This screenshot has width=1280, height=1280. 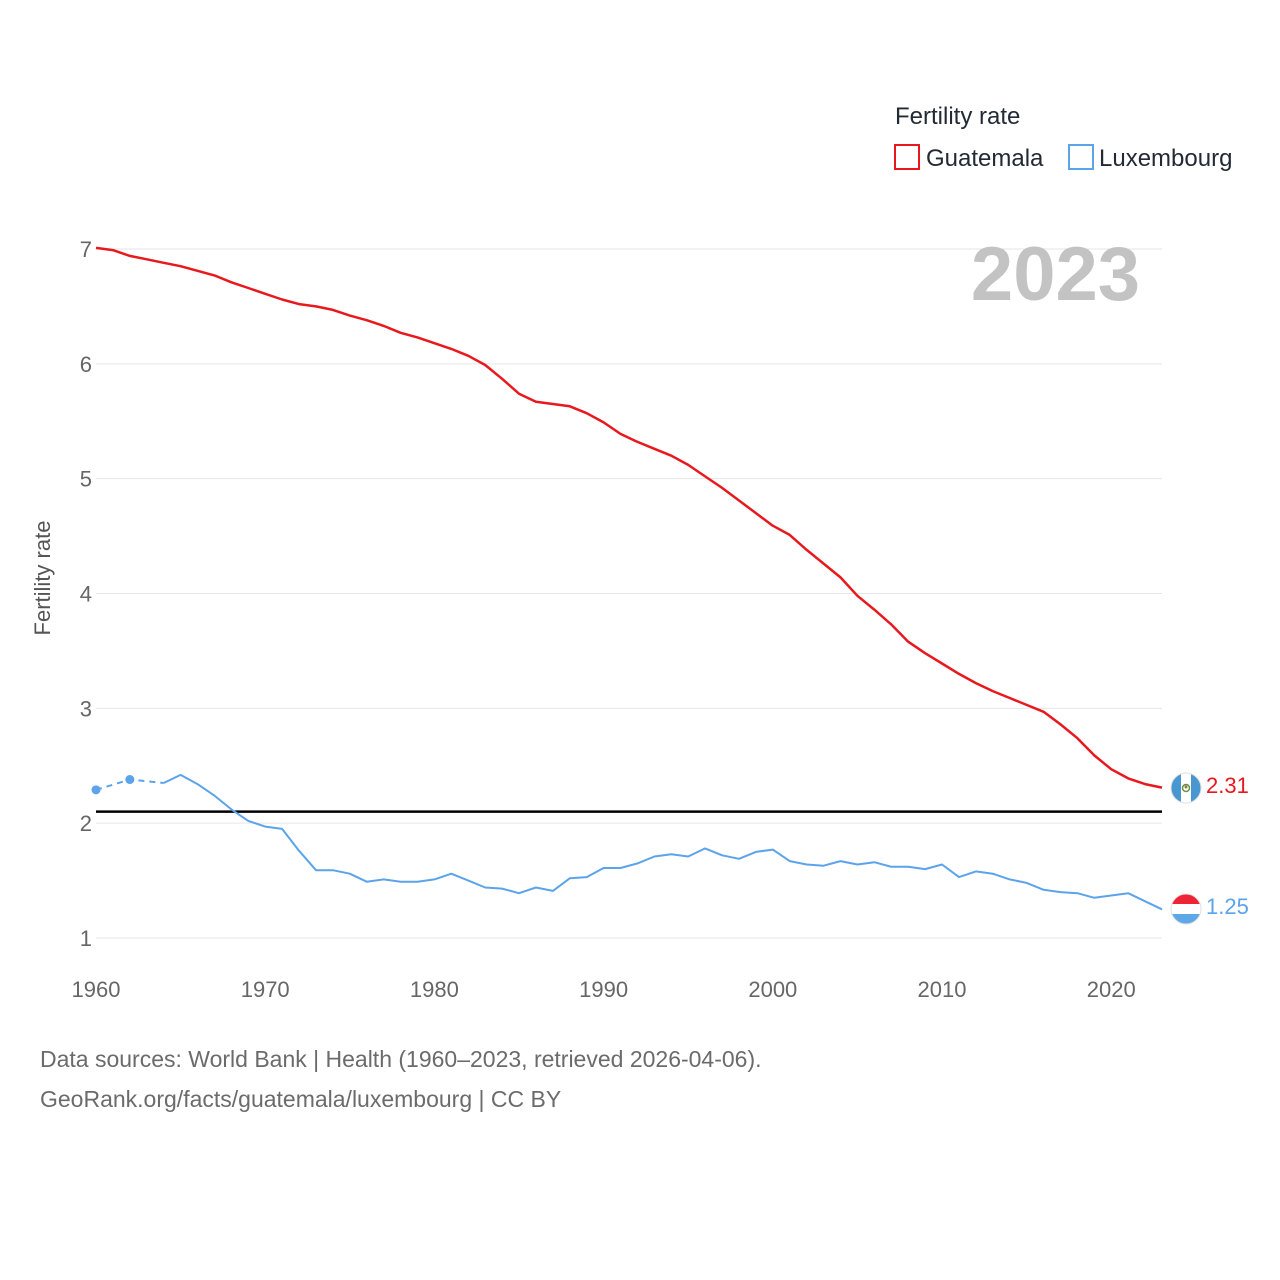 What do you see at coordinates (772, 989) in the screenshot?
I see `x-tick-label: 2000` at bounding box center [772, 989].